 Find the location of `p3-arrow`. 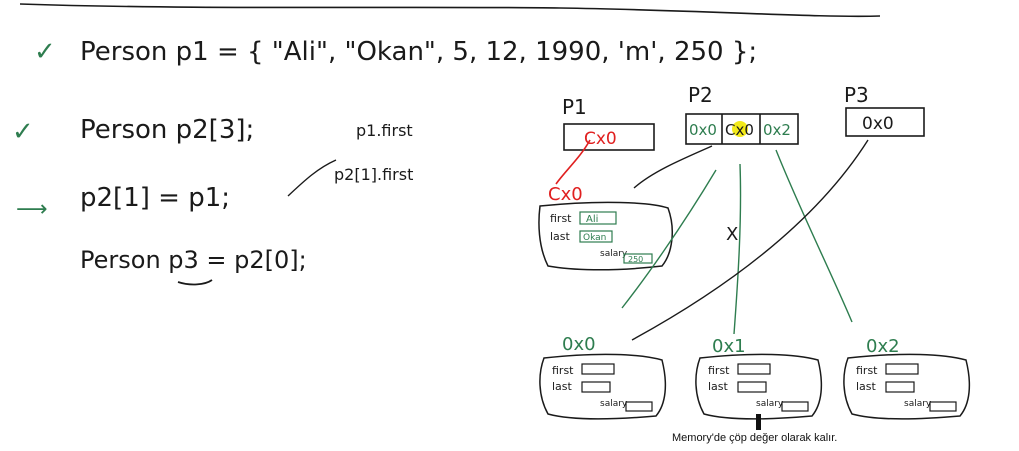

p3-arrow is located at coordinates (750, 240).